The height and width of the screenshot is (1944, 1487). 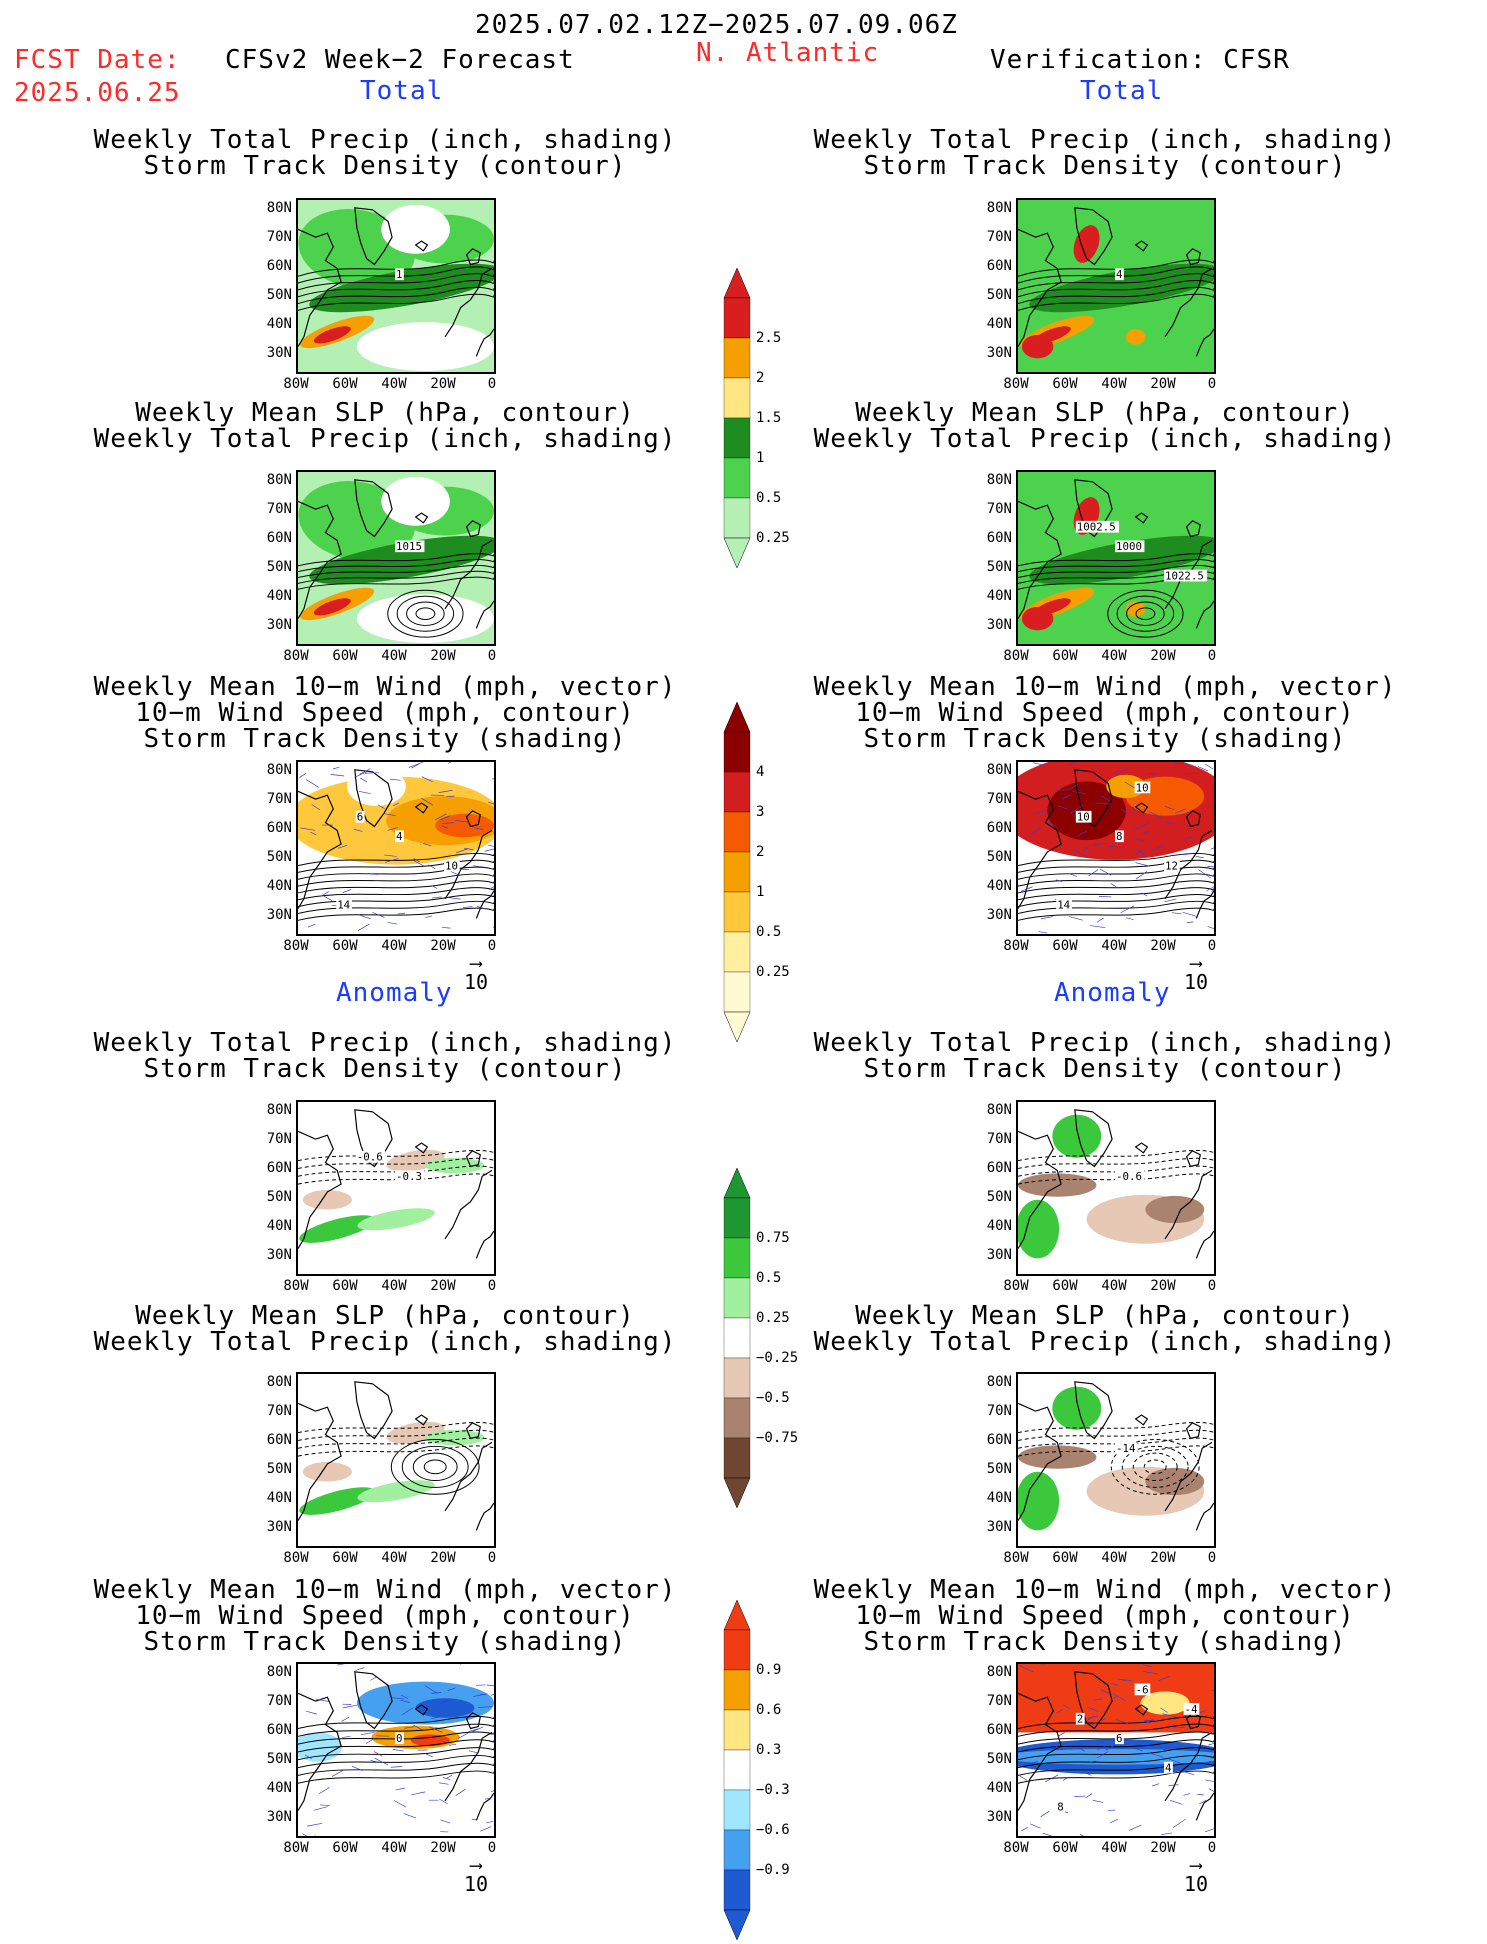 I want to click on contour-label: 4, so click(x=1168, y=1768).